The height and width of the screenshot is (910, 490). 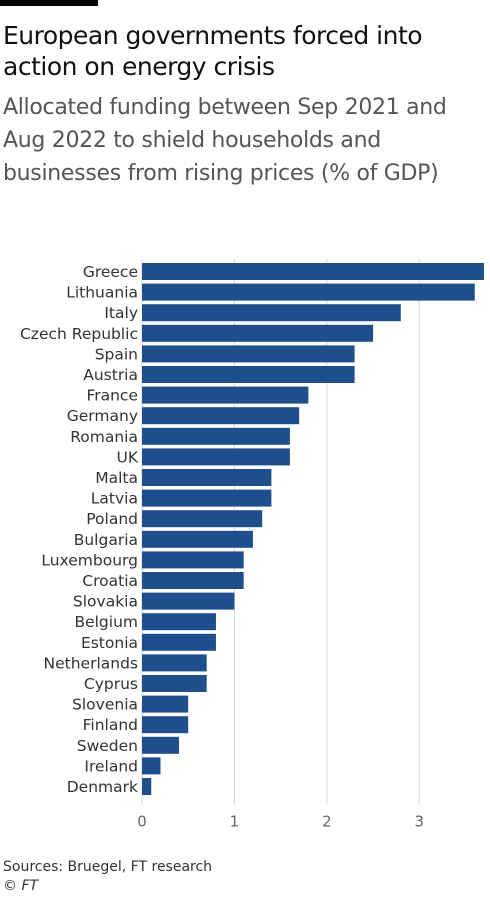 I want to click on category-label: Malta, so click(x=116, y=478).